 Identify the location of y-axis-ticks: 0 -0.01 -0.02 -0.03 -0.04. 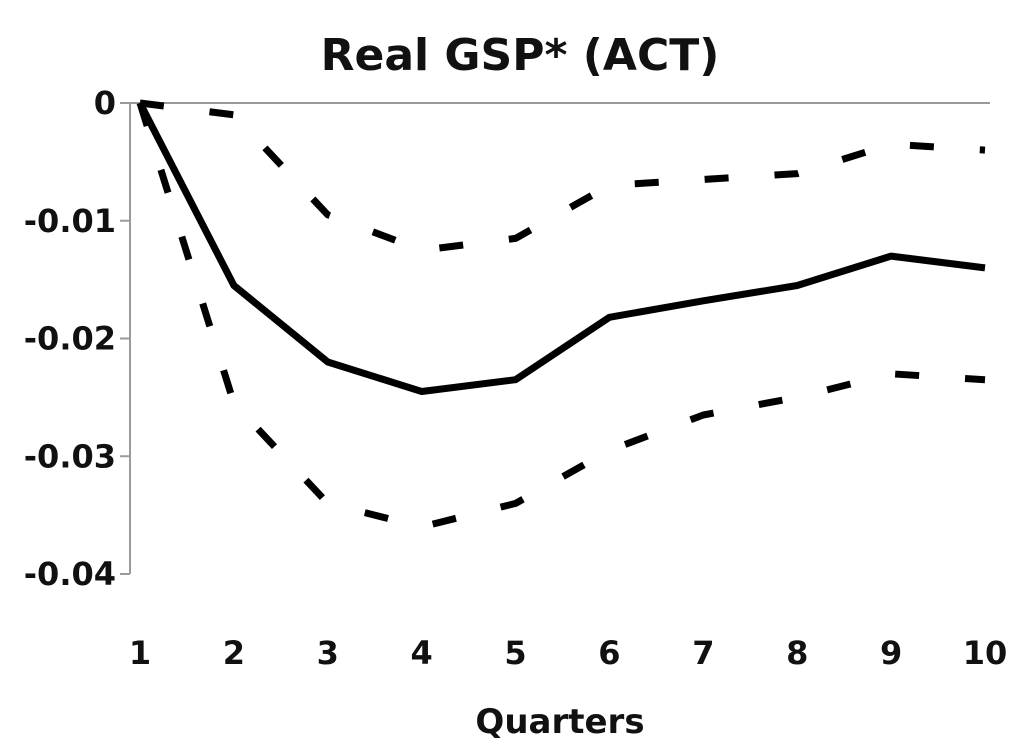
(77, 338).